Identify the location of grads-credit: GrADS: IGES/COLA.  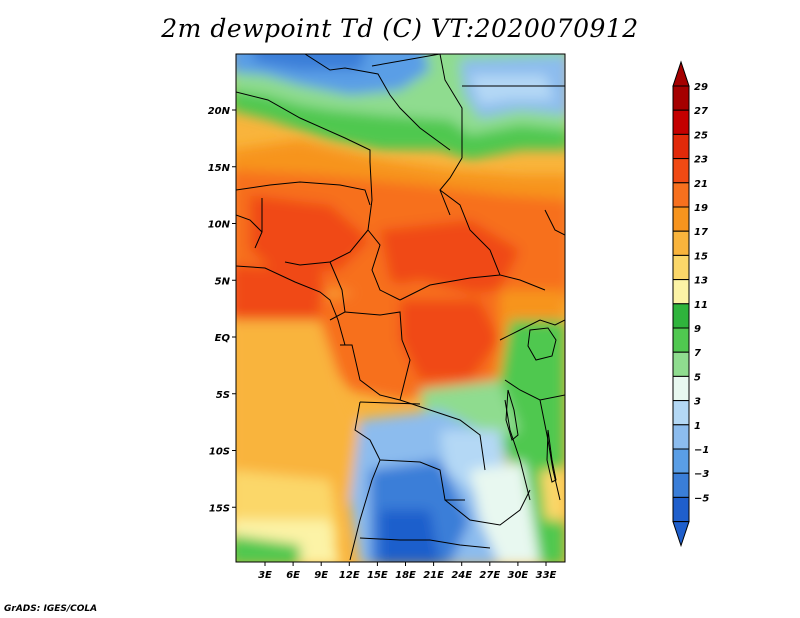
(51, 609).